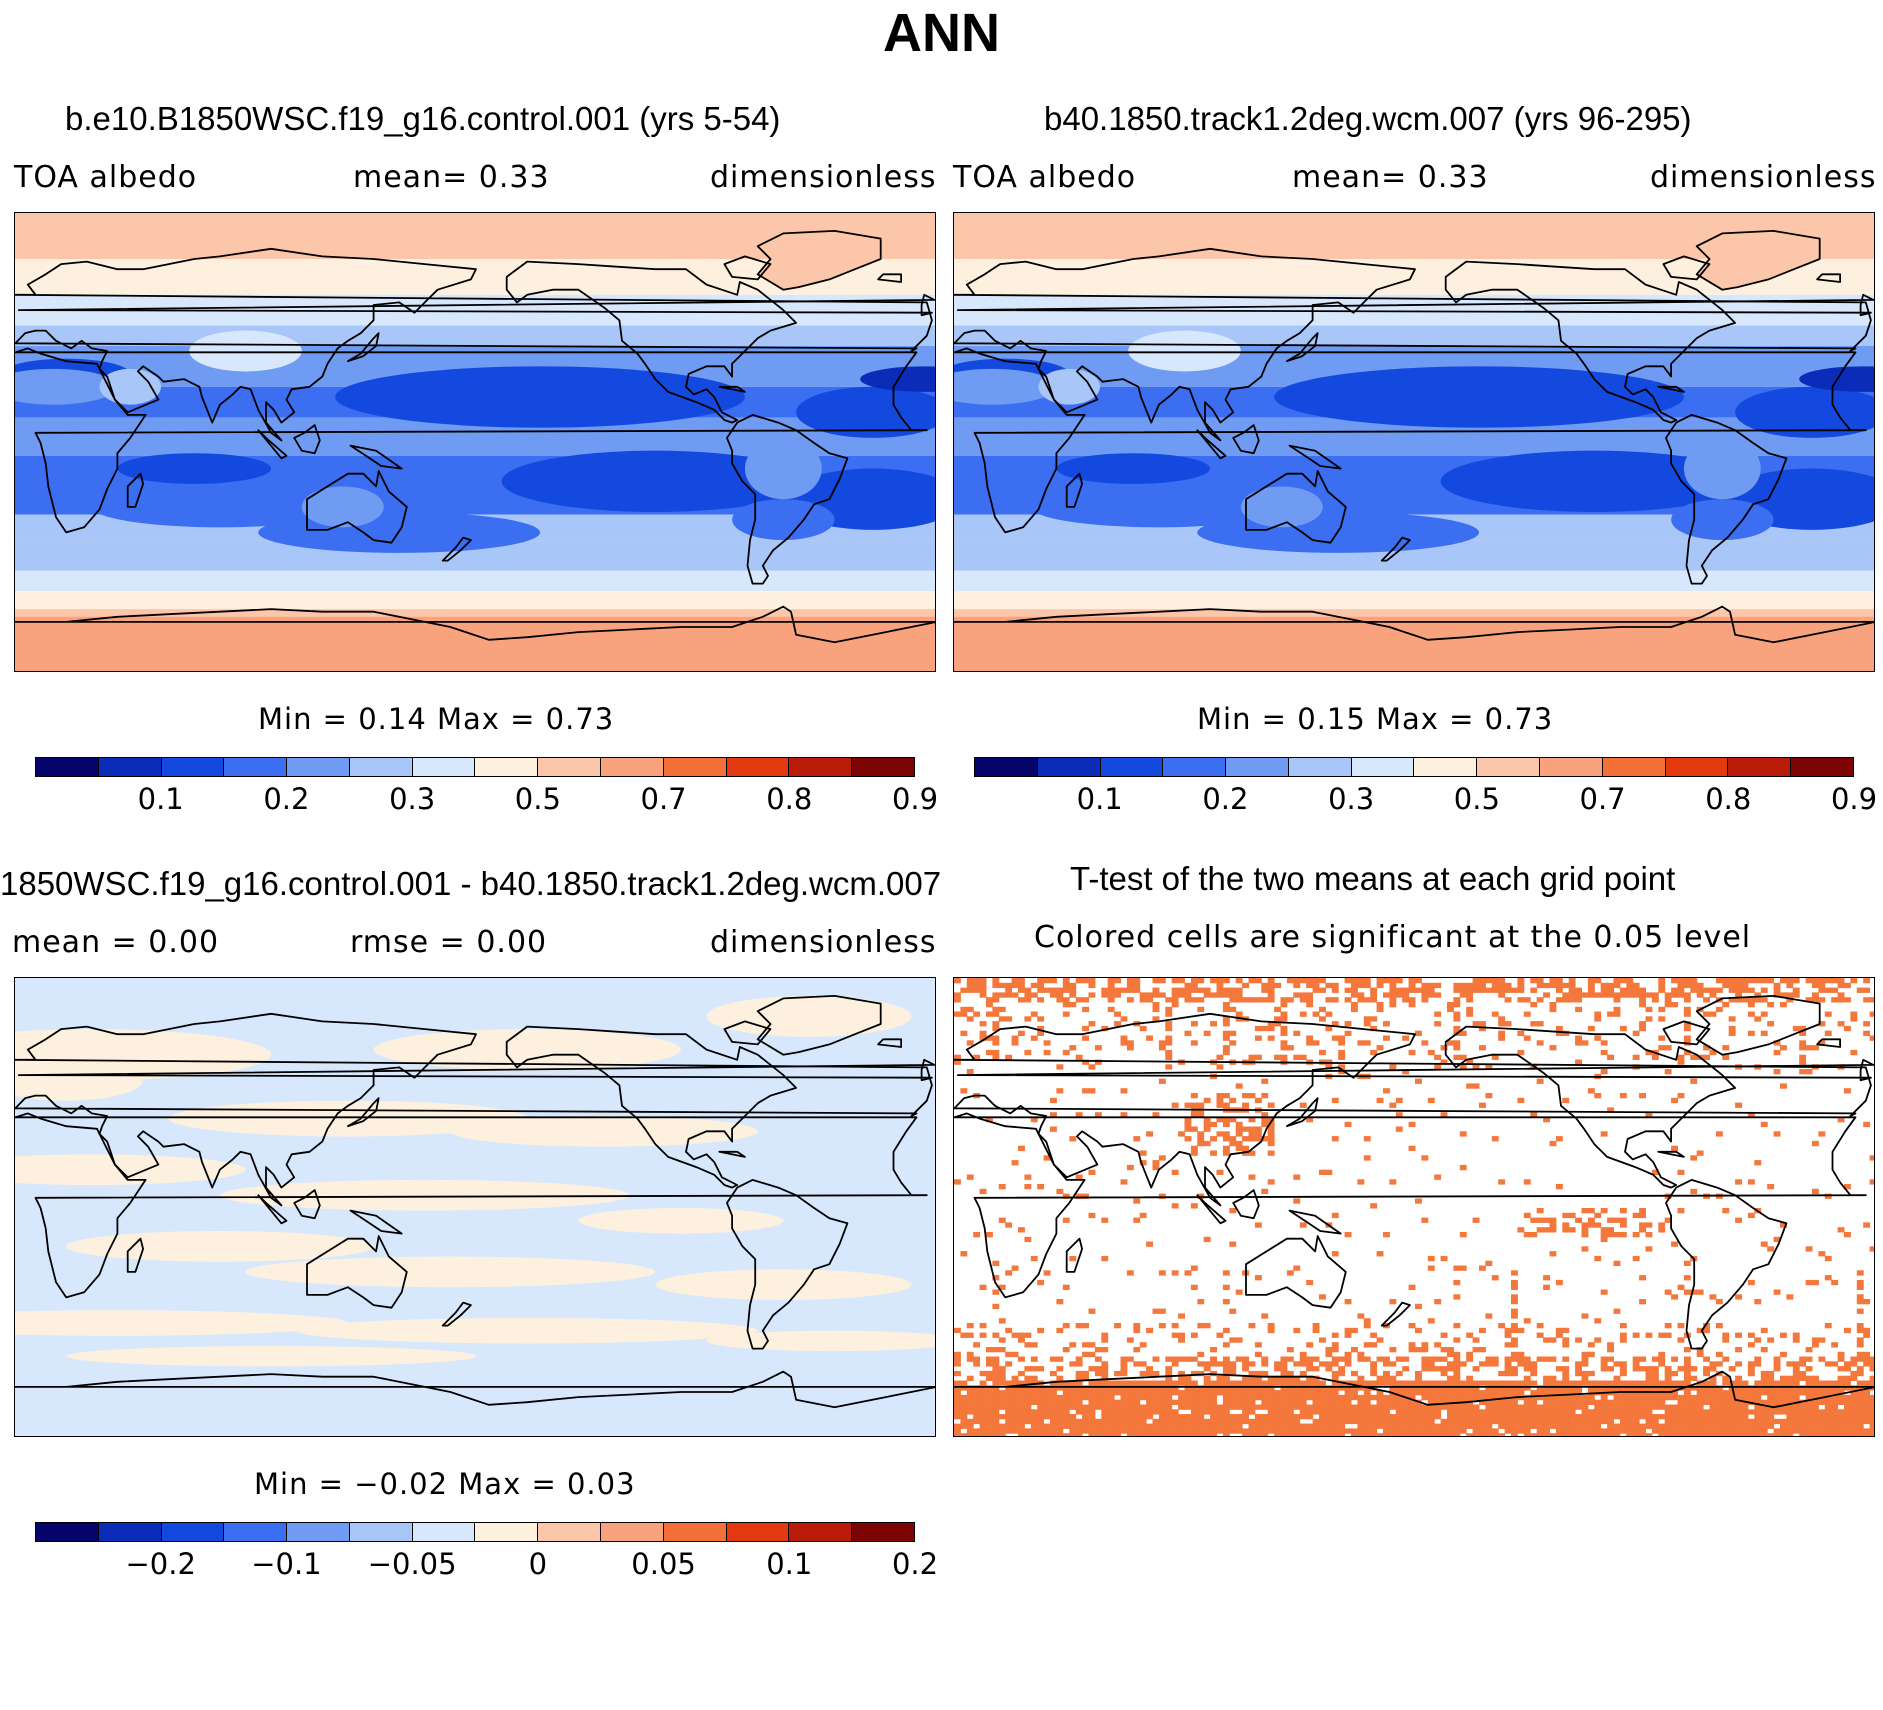  What do you see at coordinates (357, 1272) in the screenshot?
I see `coastline-australia` at bounding box center [357, 1272].